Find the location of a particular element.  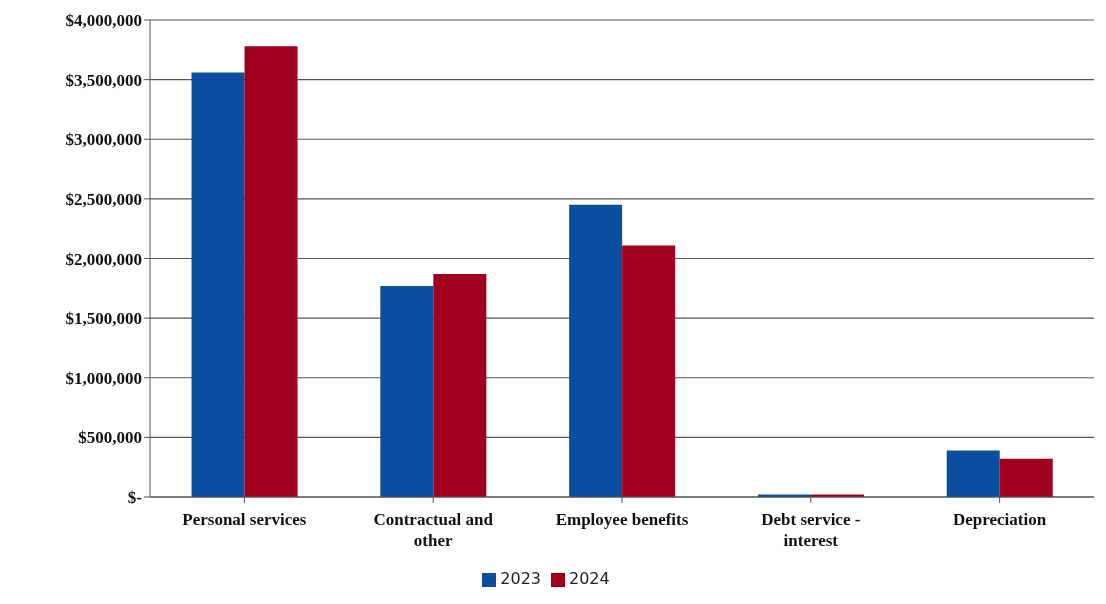

y-tick-label: $3,000,000 is located at coordinates (103, 140).